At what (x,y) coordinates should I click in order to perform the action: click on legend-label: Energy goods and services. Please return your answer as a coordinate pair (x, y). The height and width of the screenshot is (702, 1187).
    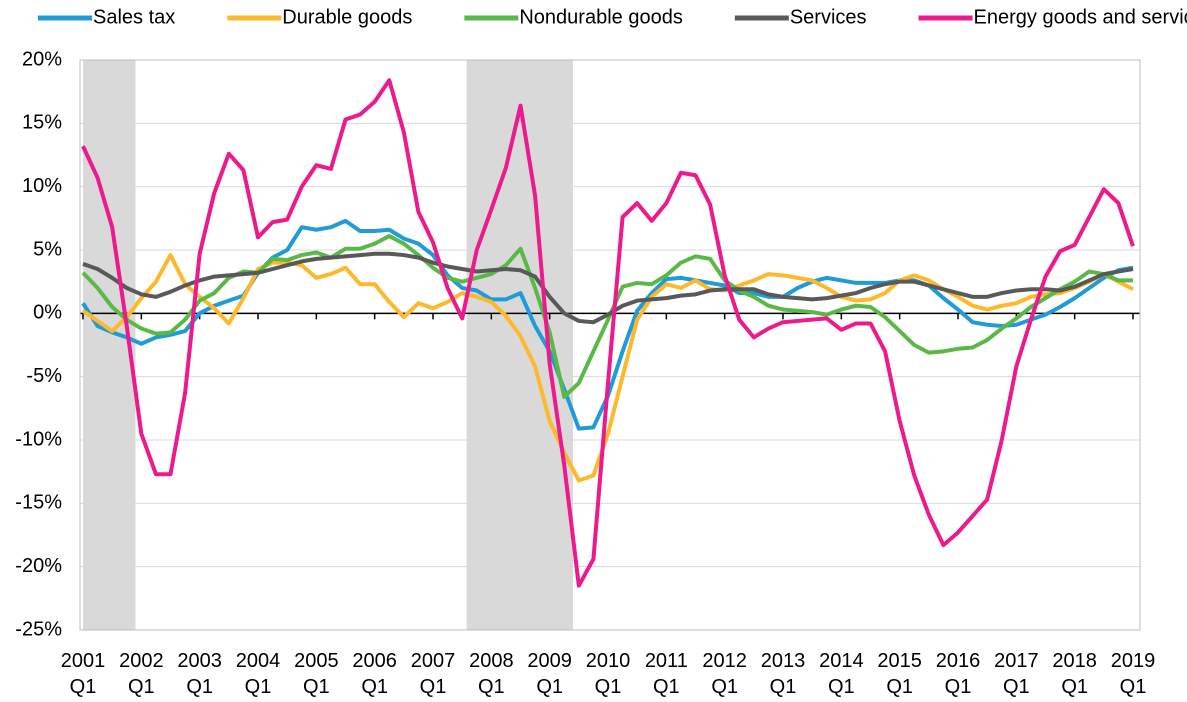
    Looking at the image, I should click on (1080, 17).